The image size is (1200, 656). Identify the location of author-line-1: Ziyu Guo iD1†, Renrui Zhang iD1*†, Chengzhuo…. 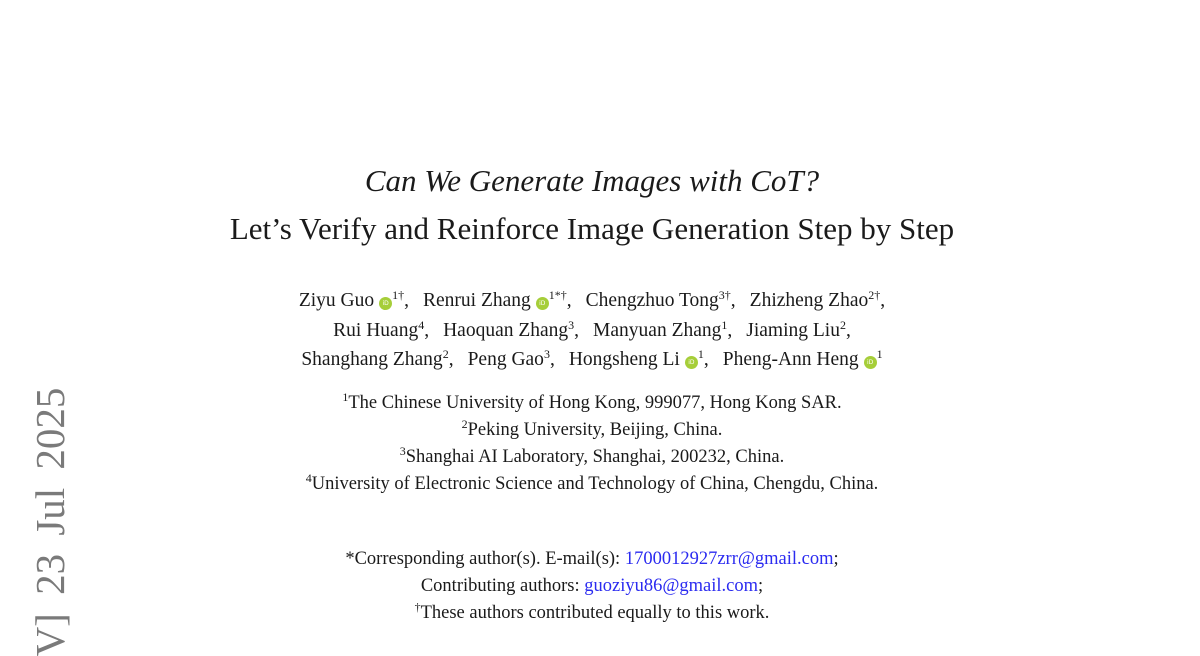
(592, 300).